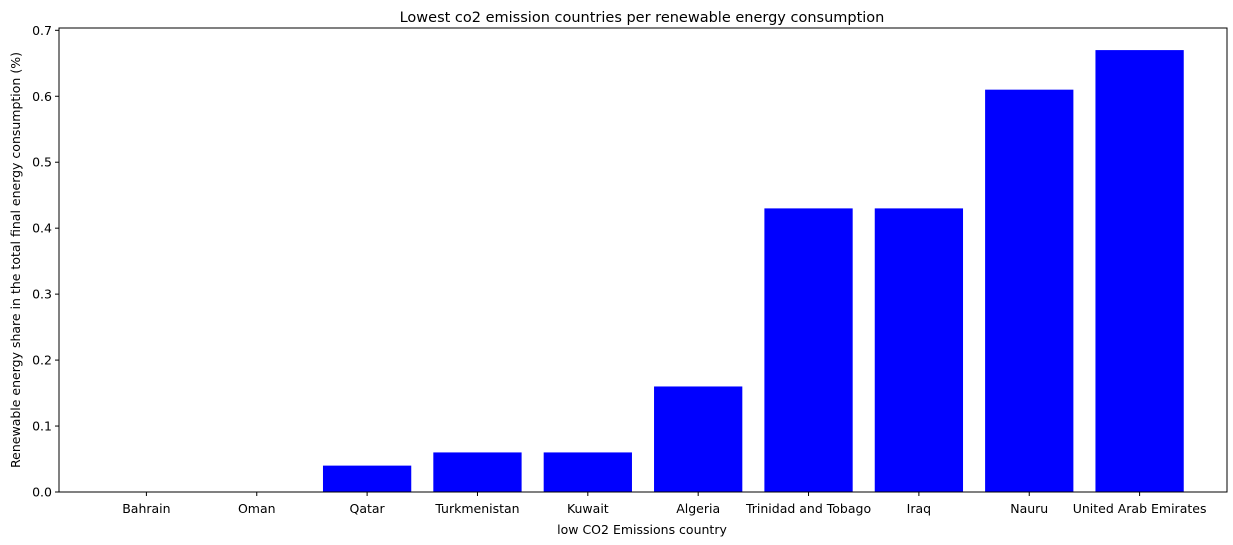 This screenshot has width=1233, height=545. I want to click on x-tick-label: Qatar, so click(368, 508).